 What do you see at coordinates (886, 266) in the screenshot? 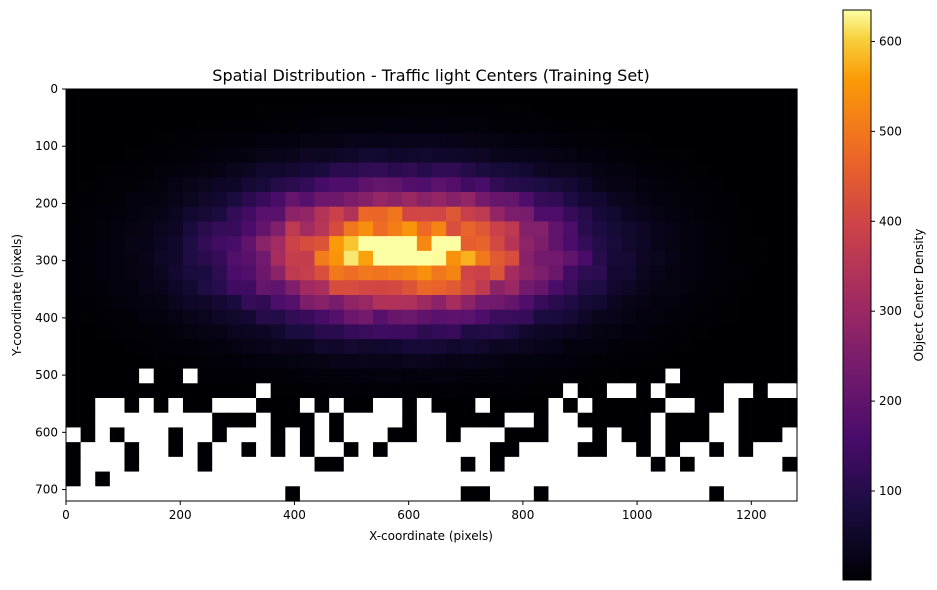
I see `colorbar-ticks: 100 200 300 400 500 600` at bounding box center [886, 266].